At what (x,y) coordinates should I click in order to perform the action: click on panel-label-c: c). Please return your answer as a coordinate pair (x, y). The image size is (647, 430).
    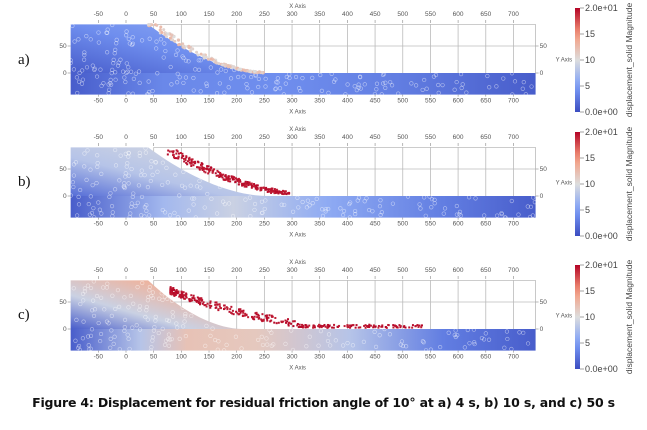
    Looking at the image, I should click on (24, 315).